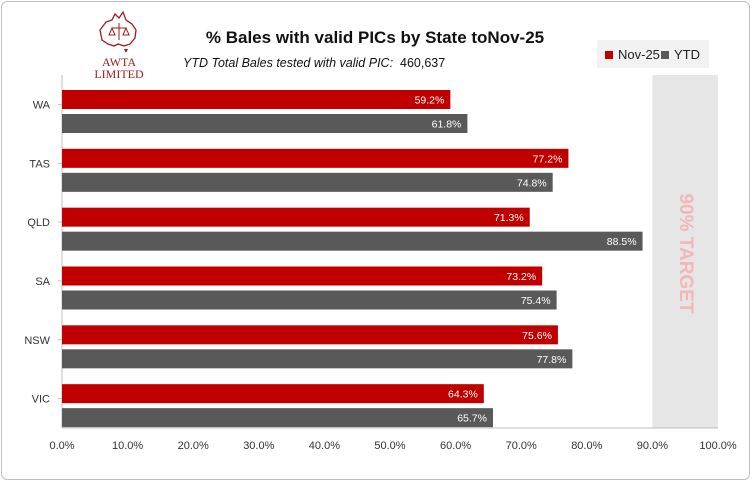 Image resolution: width=753 pixels, height=483 pixels. Describe the element at coordinates (273, 394) in the screenshot. I see `bar-nov25-vic` at that location.